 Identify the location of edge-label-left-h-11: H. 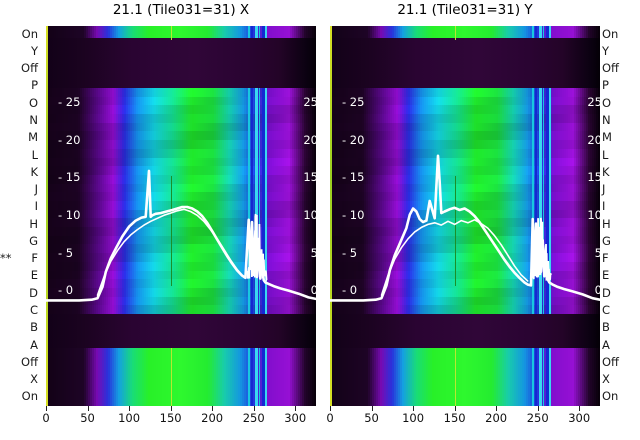
(33, 223).